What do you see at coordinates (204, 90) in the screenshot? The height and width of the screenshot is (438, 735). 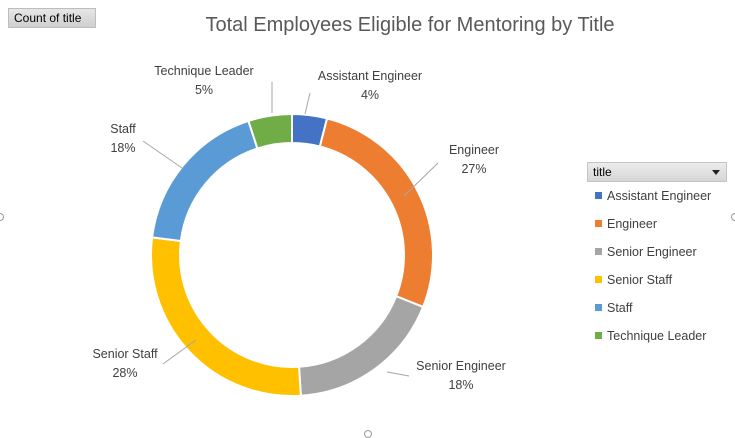 I see `data-label-value-technique-leader: 5%` at bounding box center [204, 90].